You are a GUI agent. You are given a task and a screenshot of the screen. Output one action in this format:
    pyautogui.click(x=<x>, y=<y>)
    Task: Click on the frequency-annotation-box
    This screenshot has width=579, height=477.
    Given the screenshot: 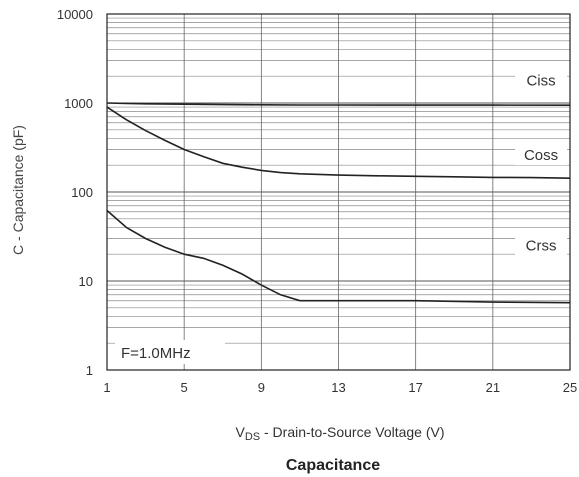 What is the action you would take?
    pyautogui.click(x=170, y=352)
    